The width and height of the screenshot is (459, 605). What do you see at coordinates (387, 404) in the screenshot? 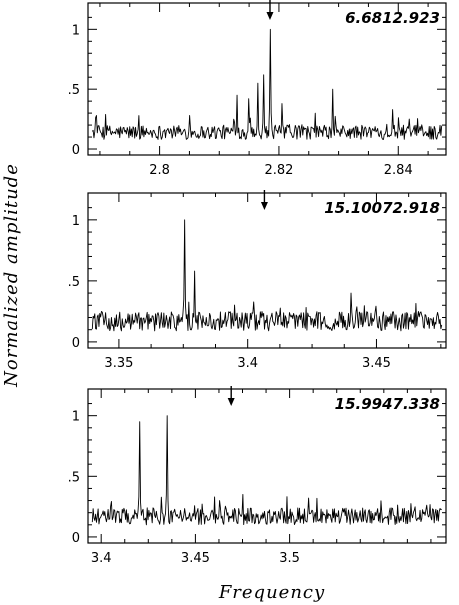
I see `panel-title: 15.9947.338` at bounding box center [387, 404].